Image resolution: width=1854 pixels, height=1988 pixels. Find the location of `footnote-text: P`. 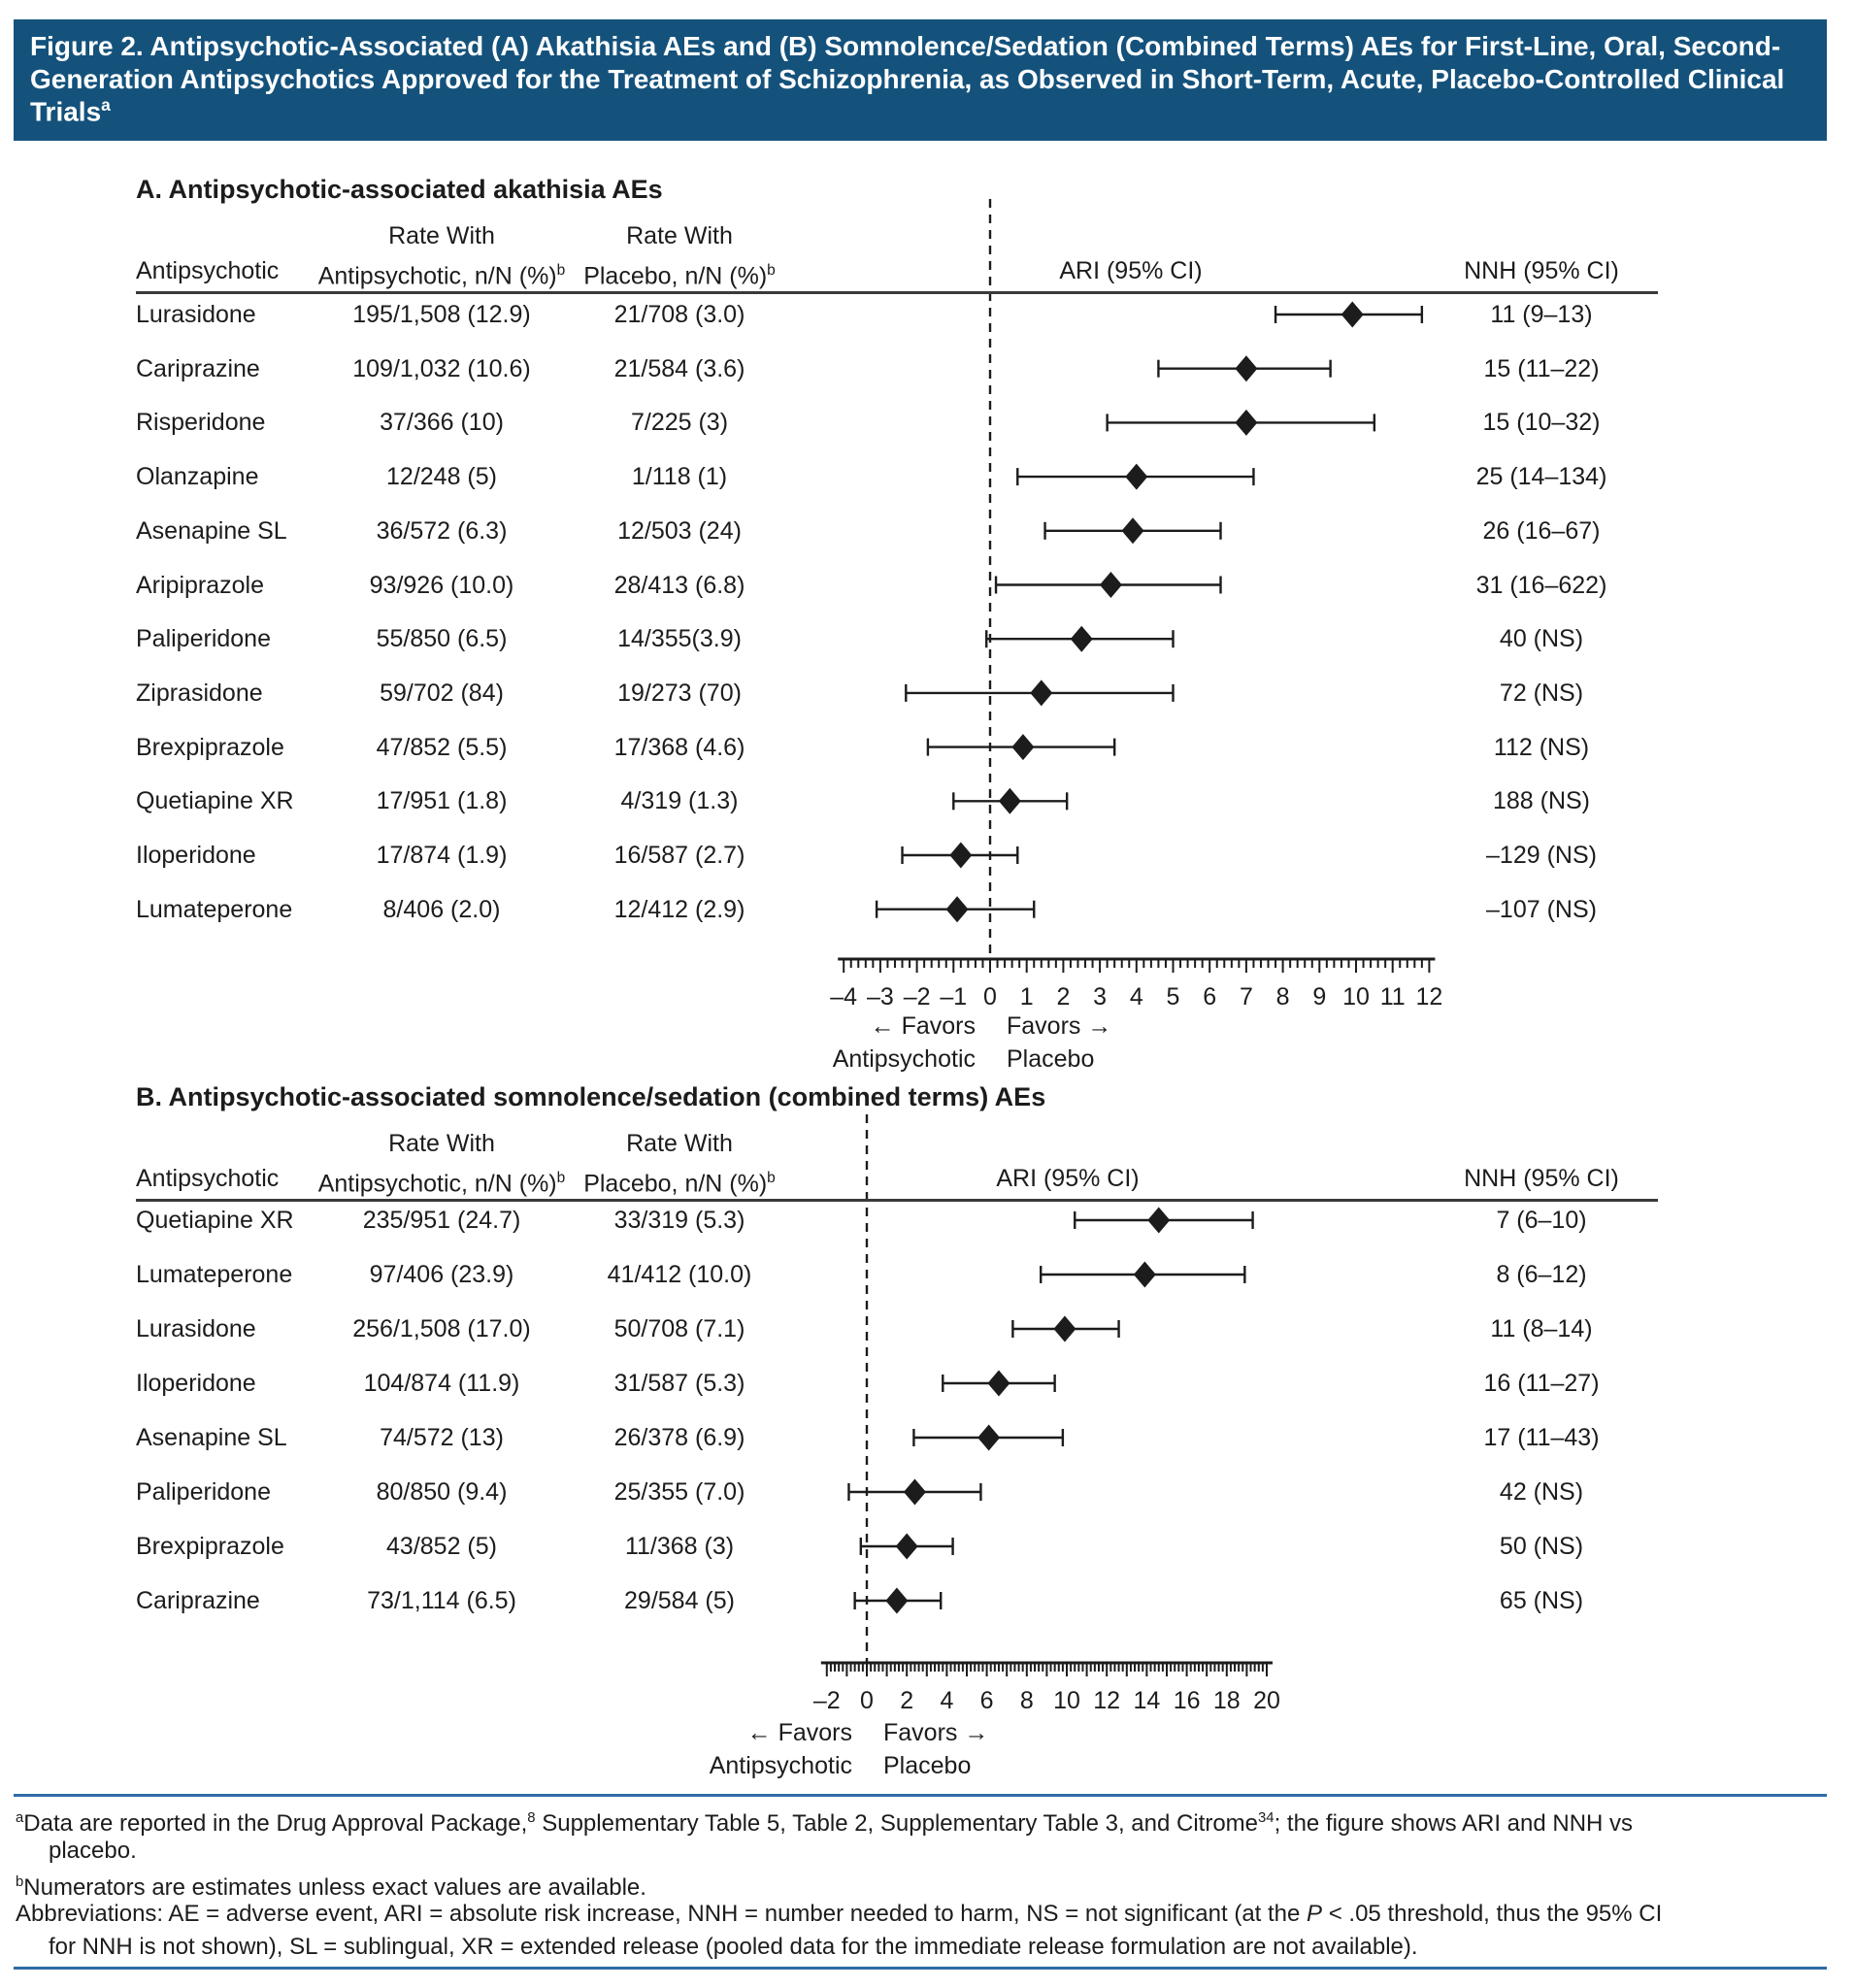

footnote-text: P is located at coordinates (1315, 1914).